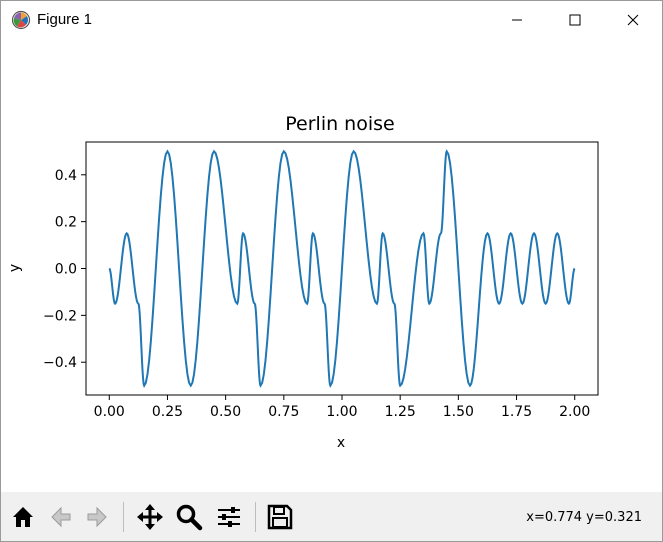  I want to click on close-icon, so click(633, 20).